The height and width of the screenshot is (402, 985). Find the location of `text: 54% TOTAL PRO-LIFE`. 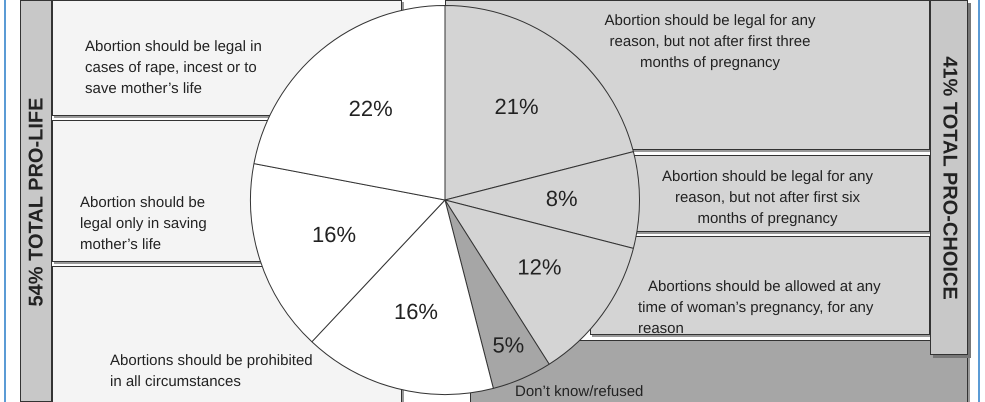

text: 54% TOTAL PRO-LIFE is located at coordinates (37, 202).